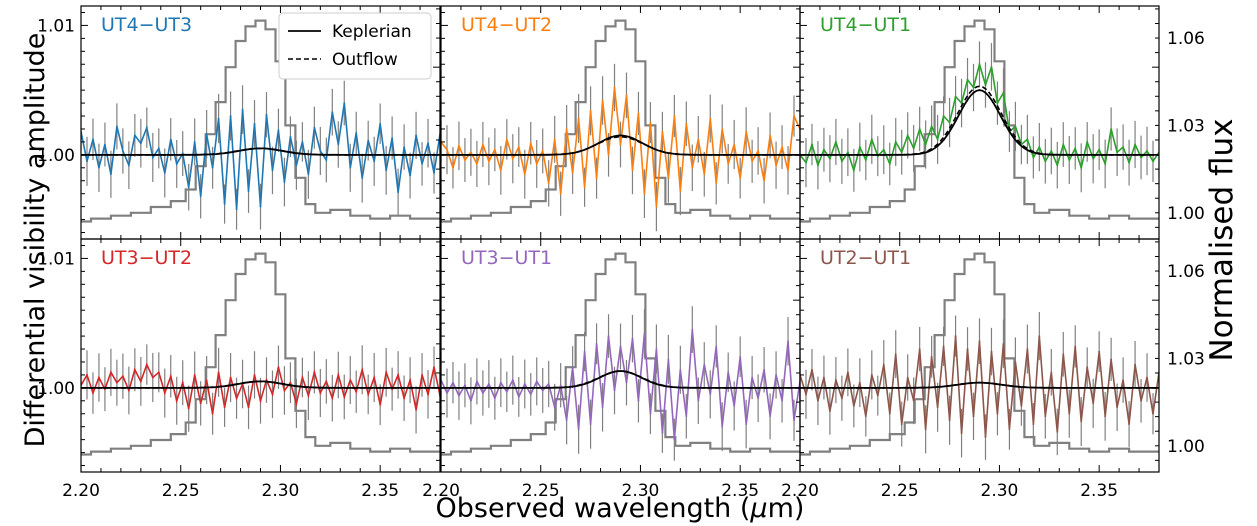 This screenshot has height=526, width=1257. What do you see at coordinates (900, 491) in the screenshot?
I see `x-tick-label: 2.25` at bounding box center [900, 491].